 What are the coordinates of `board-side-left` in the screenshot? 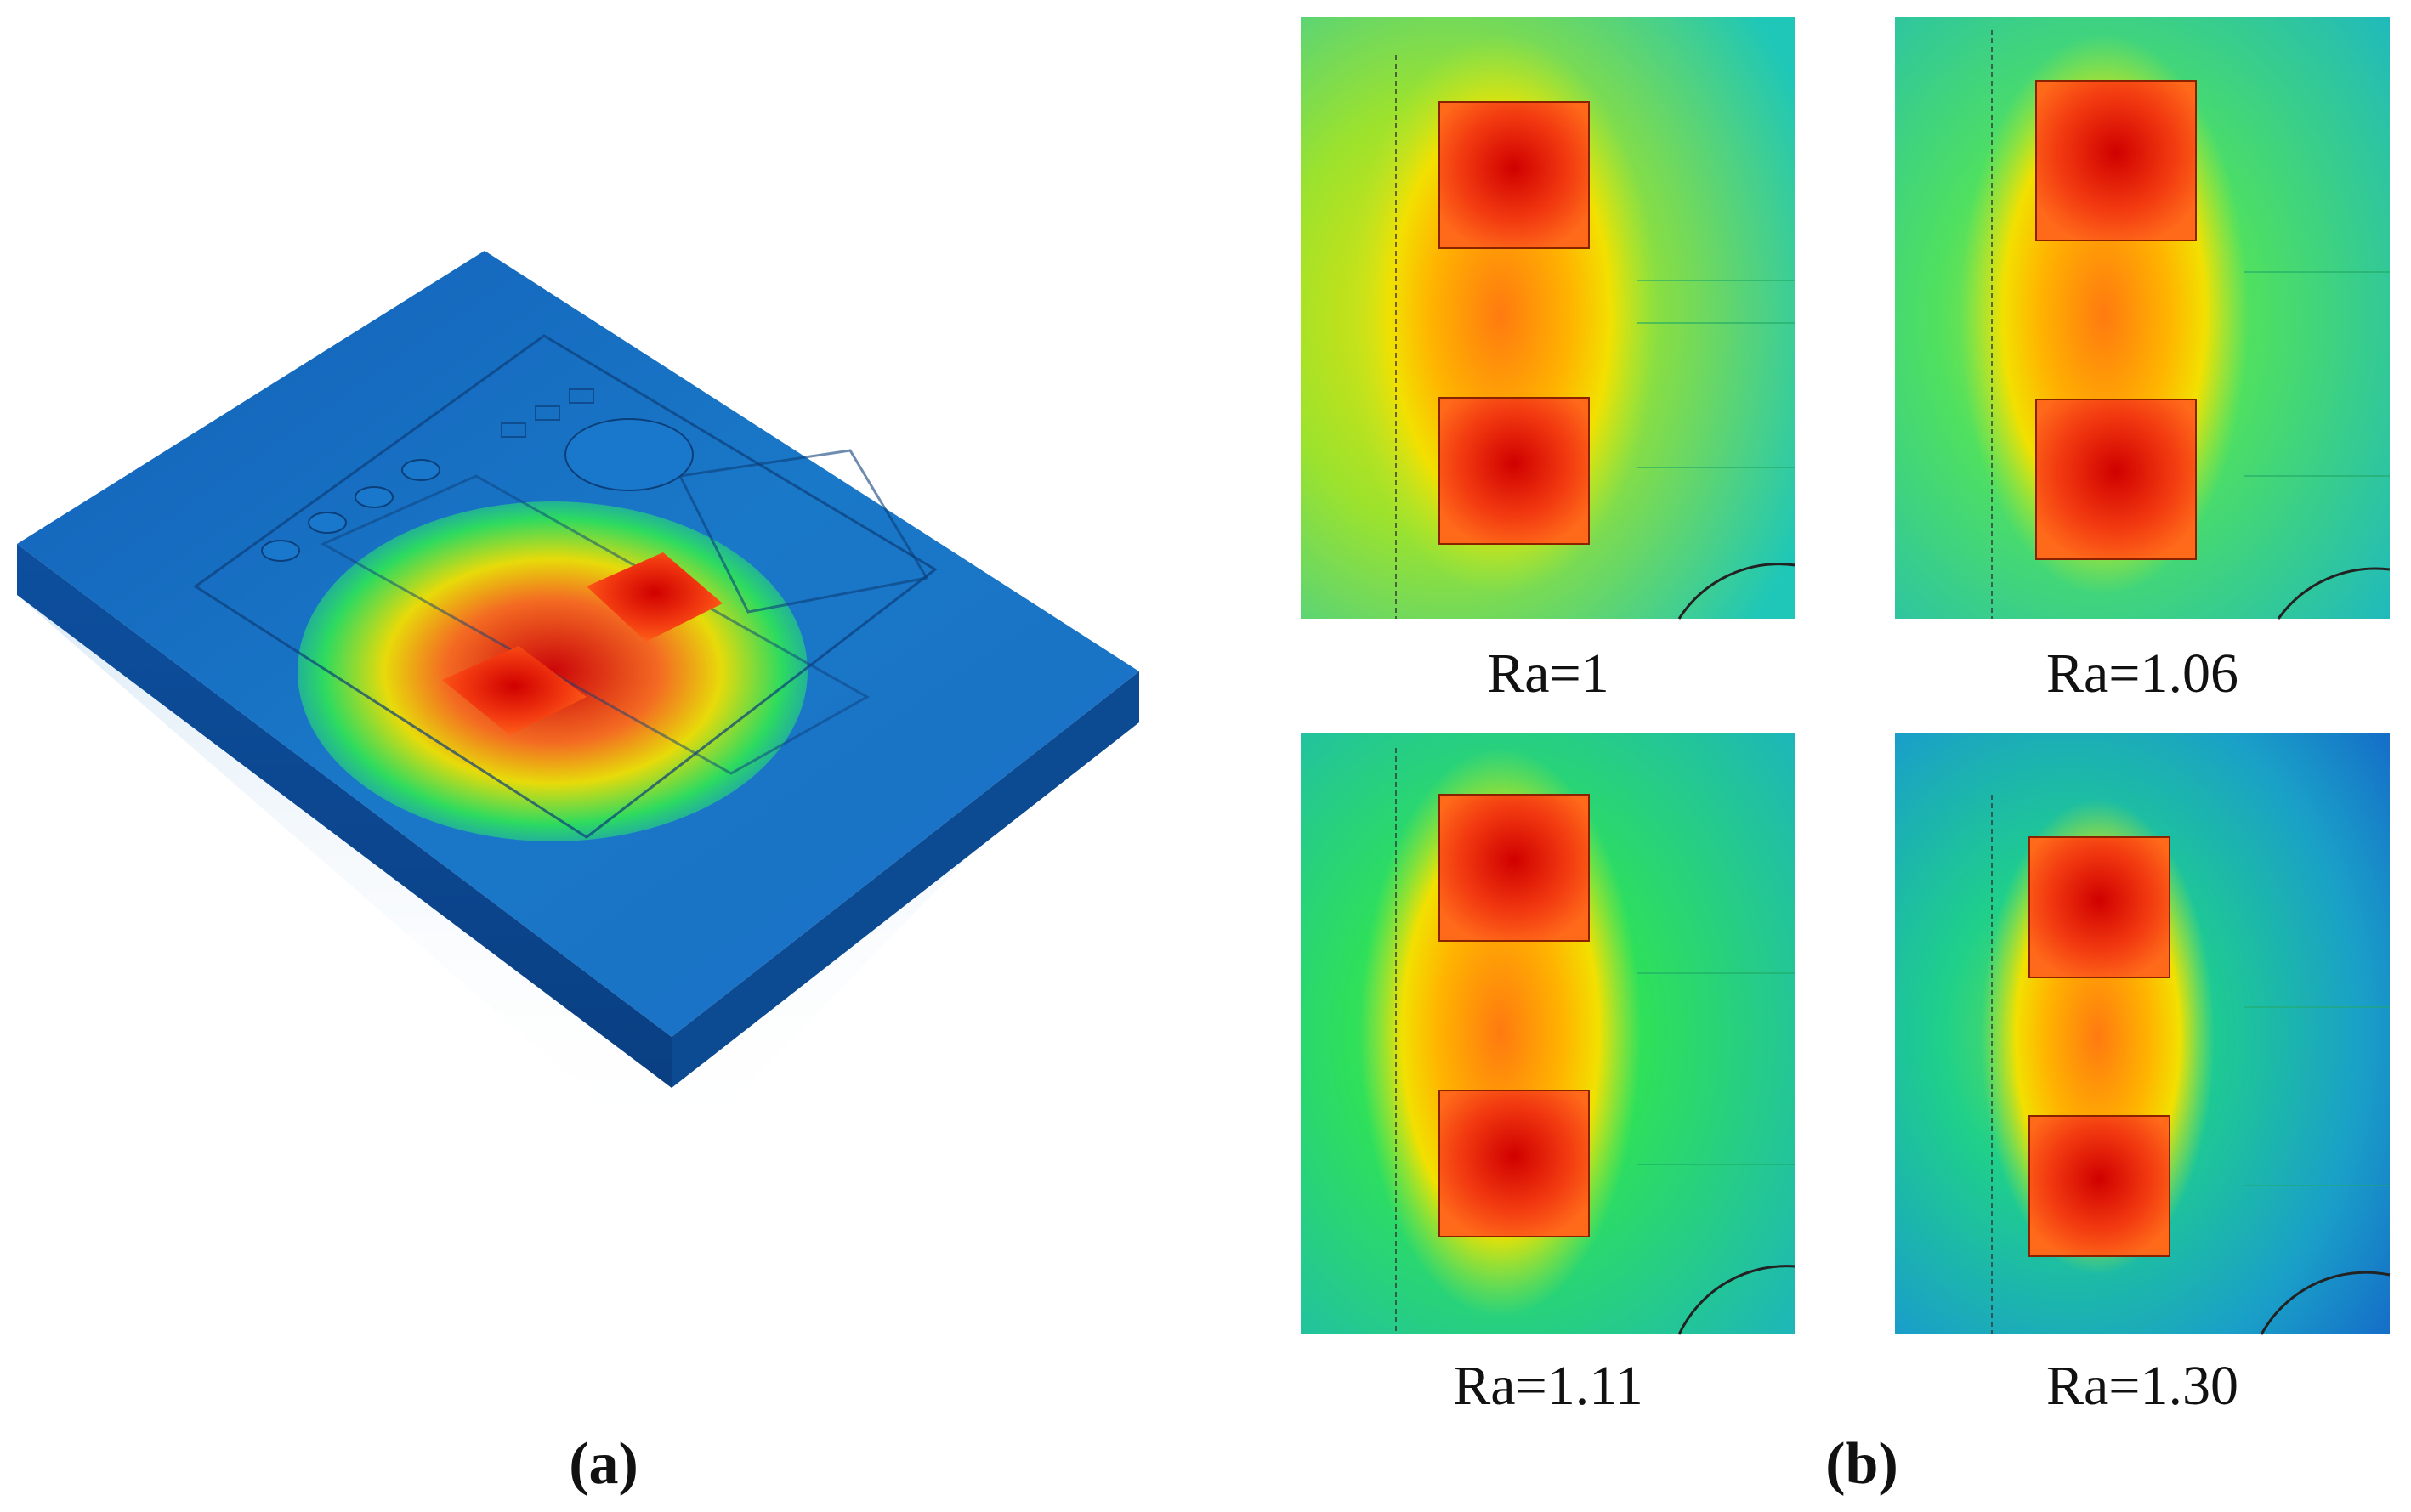 It's located at (344, 816).